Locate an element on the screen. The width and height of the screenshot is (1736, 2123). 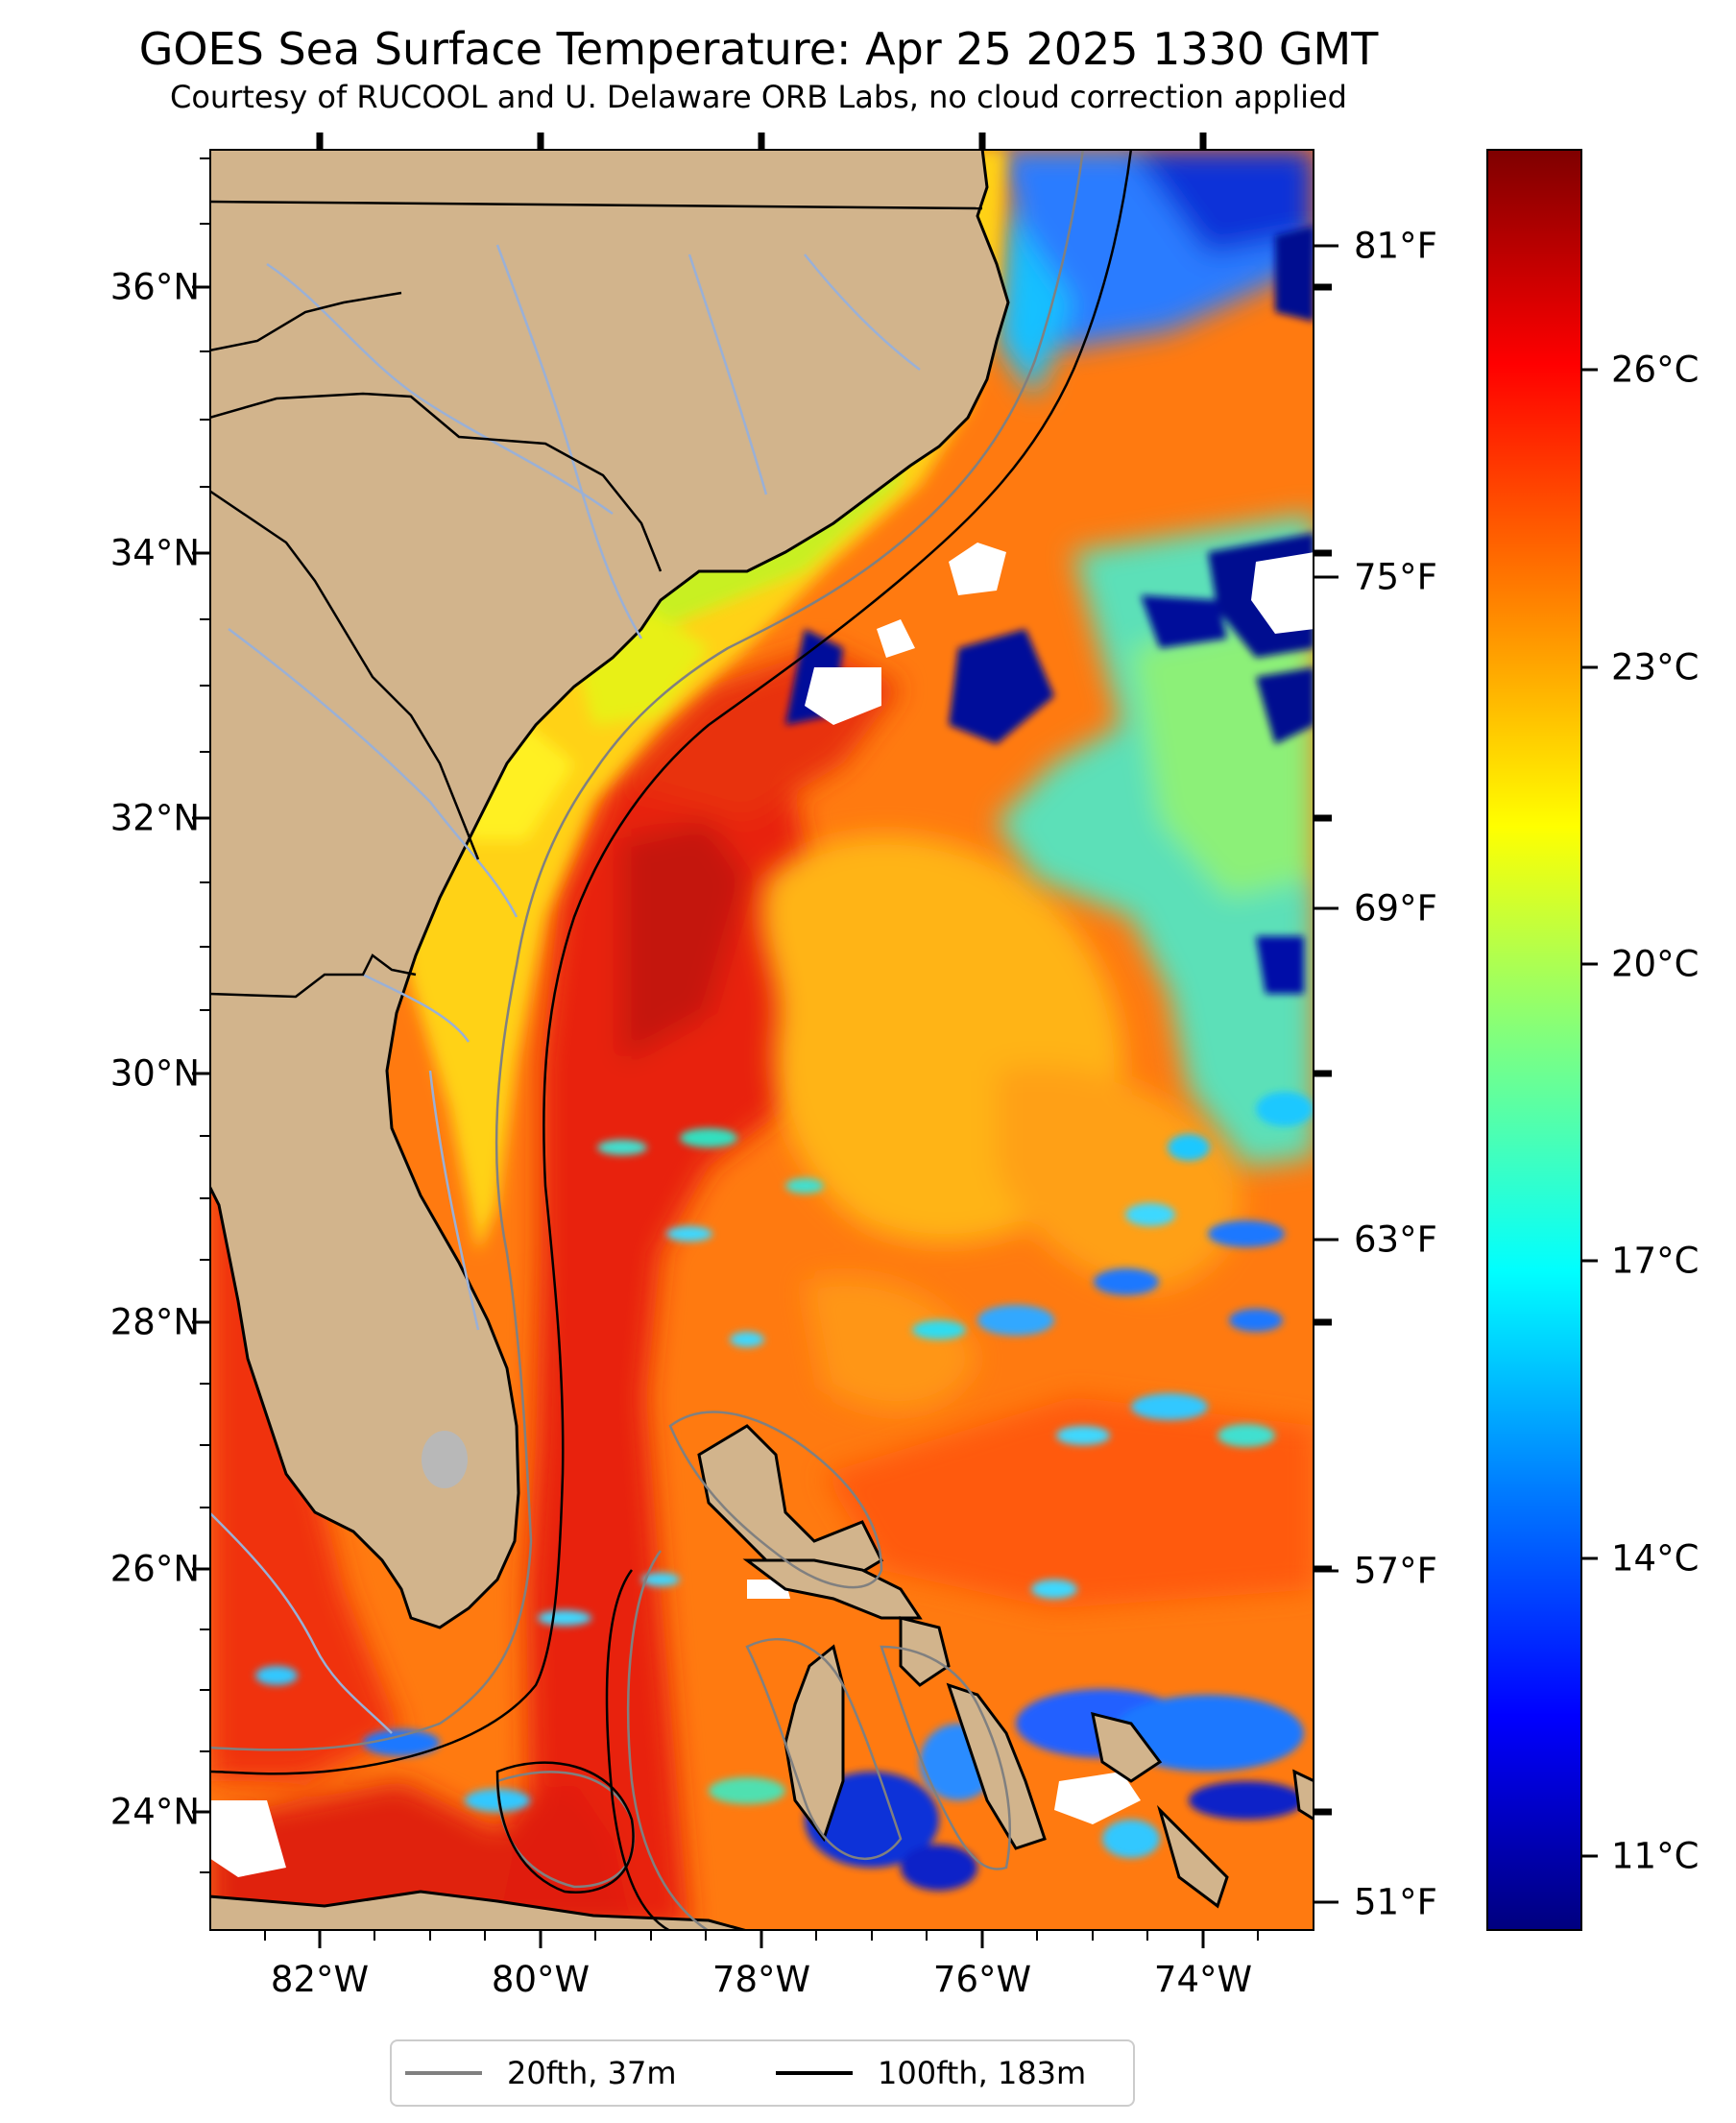
lon-label-82: 82°W is located at coordinates (320, 1979).